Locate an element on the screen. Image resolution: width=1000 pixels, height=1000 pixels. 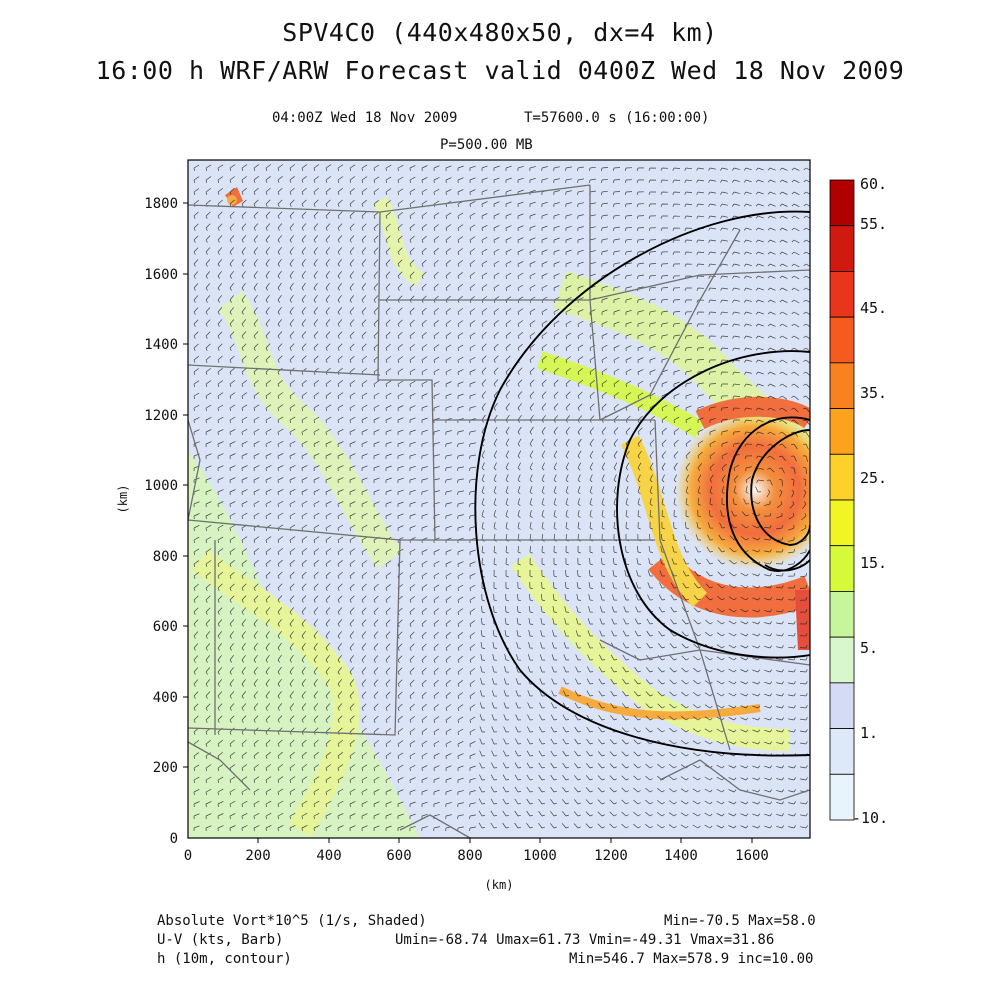
x-tick-label: 400 is located at coordinates (328, 856).